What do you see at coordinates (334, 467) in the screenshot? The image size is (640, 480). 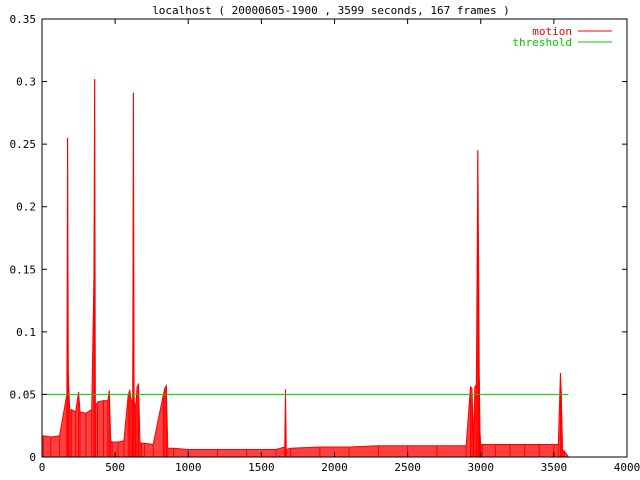 I see `x-tick-label: 2000` at bounding box center [334, 467].